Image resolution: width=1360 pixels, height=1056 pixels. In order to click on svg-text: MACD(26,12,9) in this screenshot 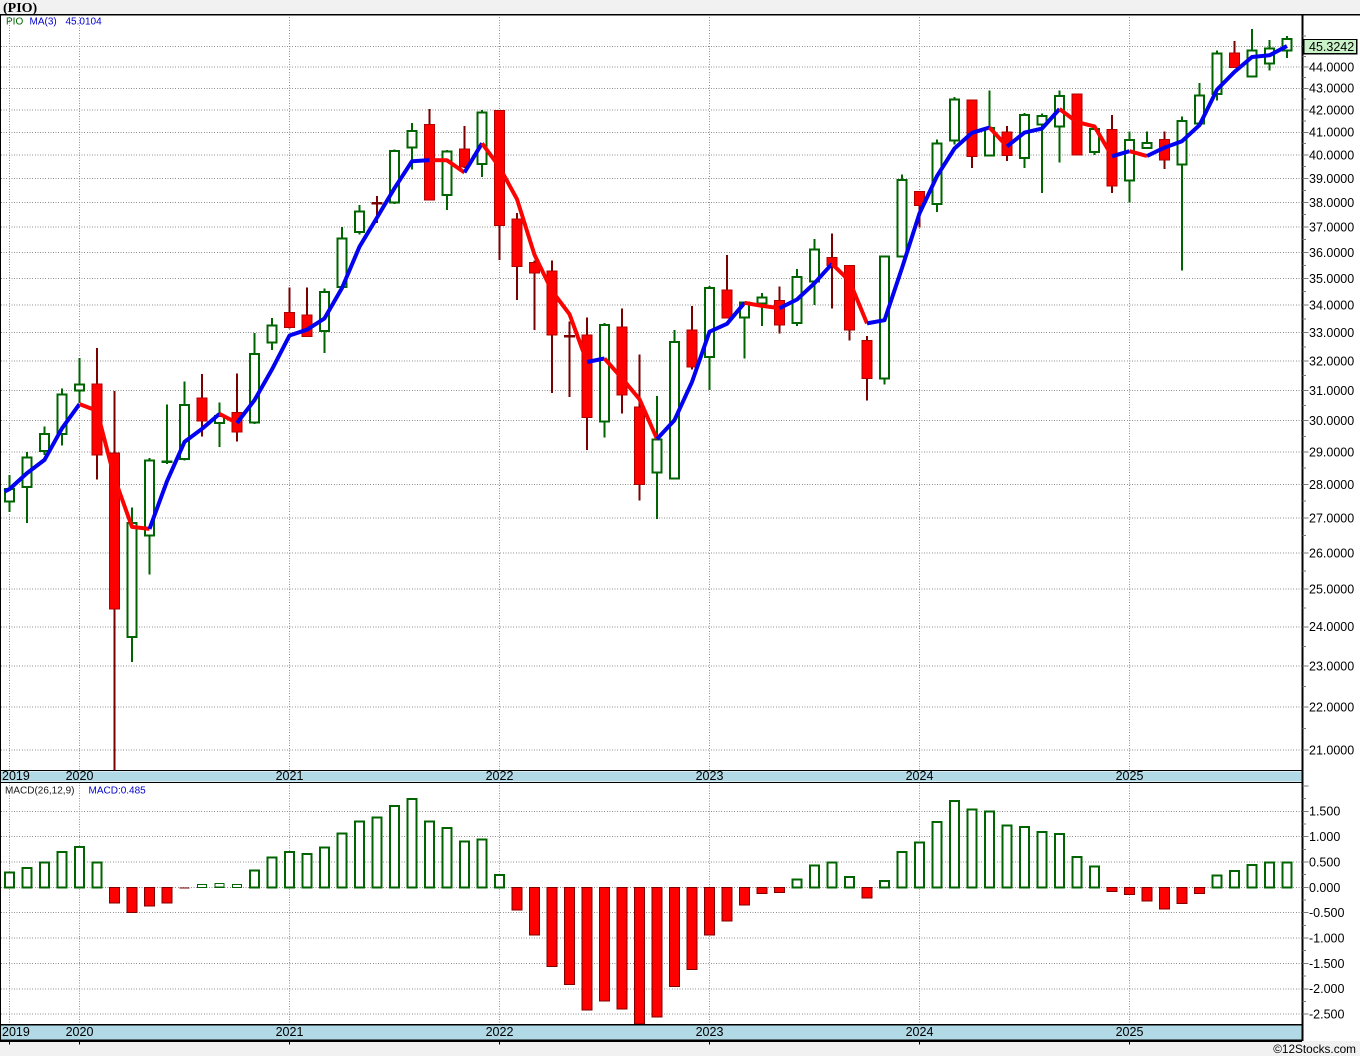, I will do `click(39, 791)`.